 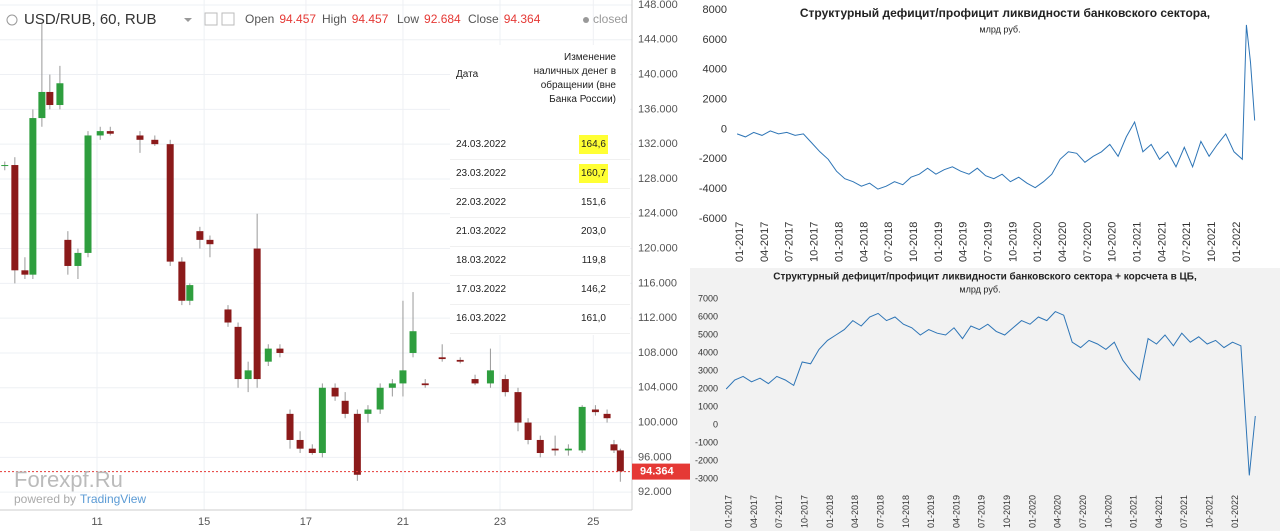 What do you see at coordinates (708, 370) in the screenshot?
I see `y-tick-label: 3000` at bounding box center [708, 370].